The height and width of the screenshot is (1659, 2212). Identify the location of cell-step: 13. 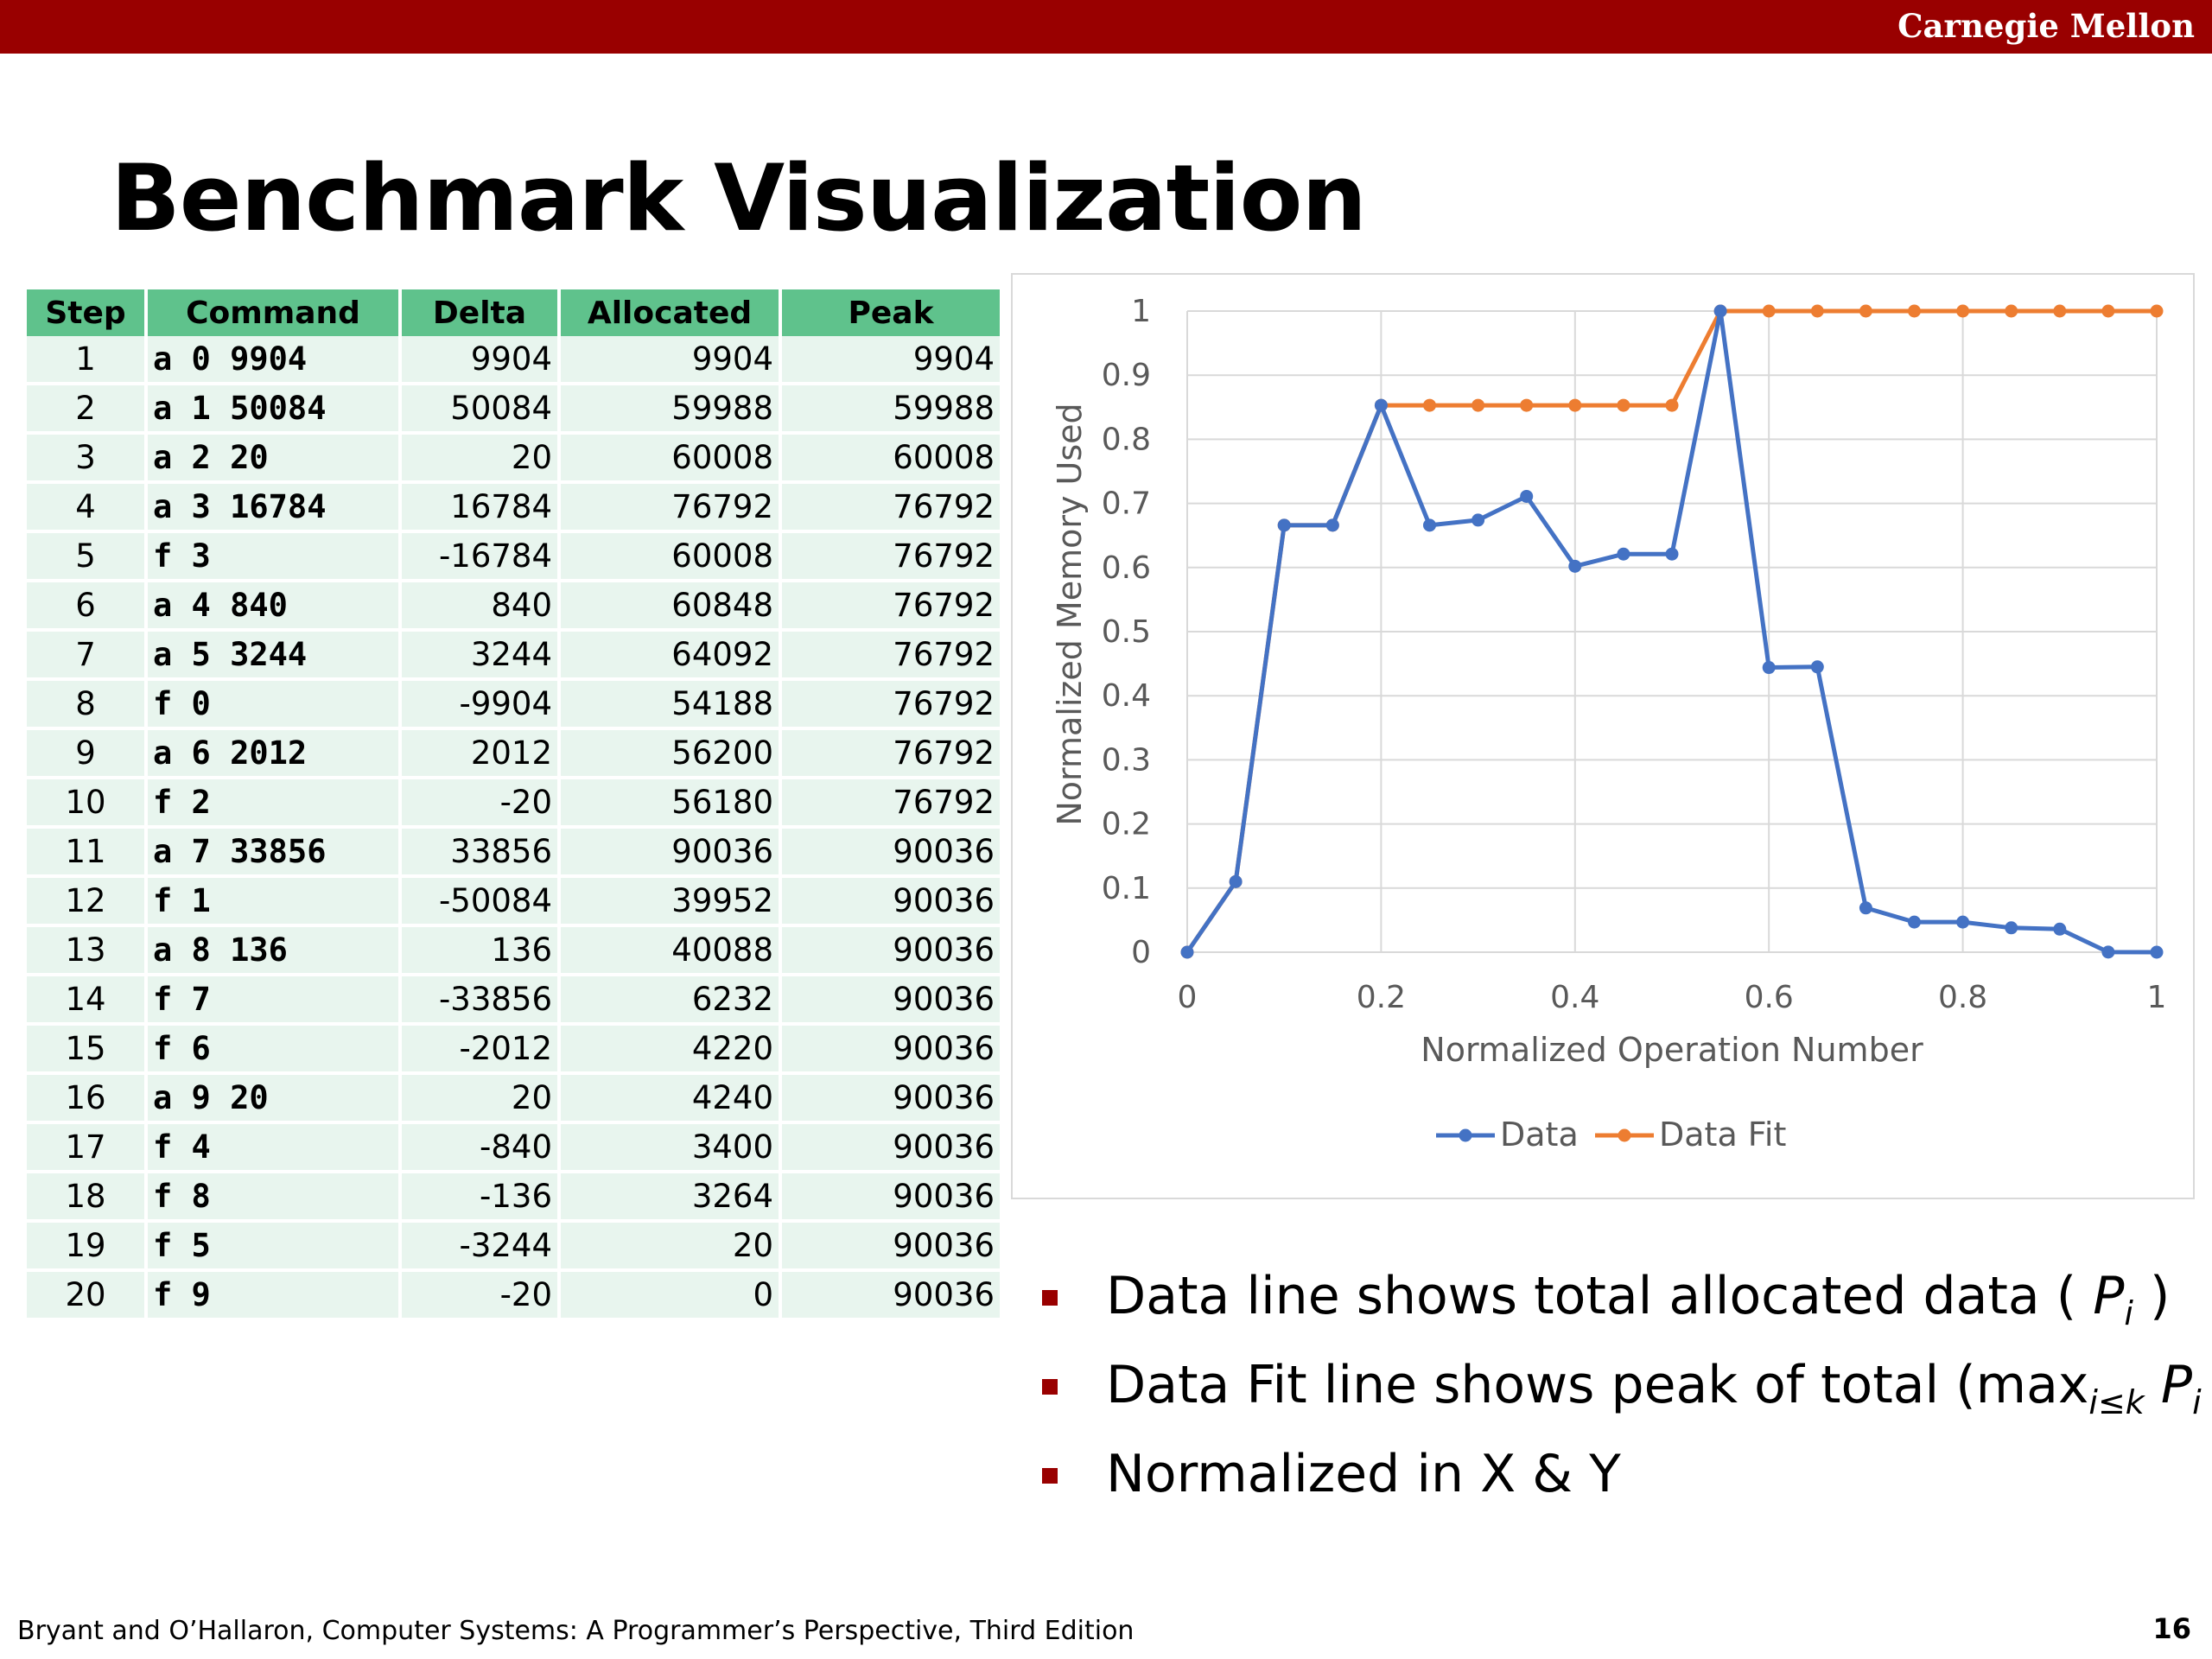
(85, 951).